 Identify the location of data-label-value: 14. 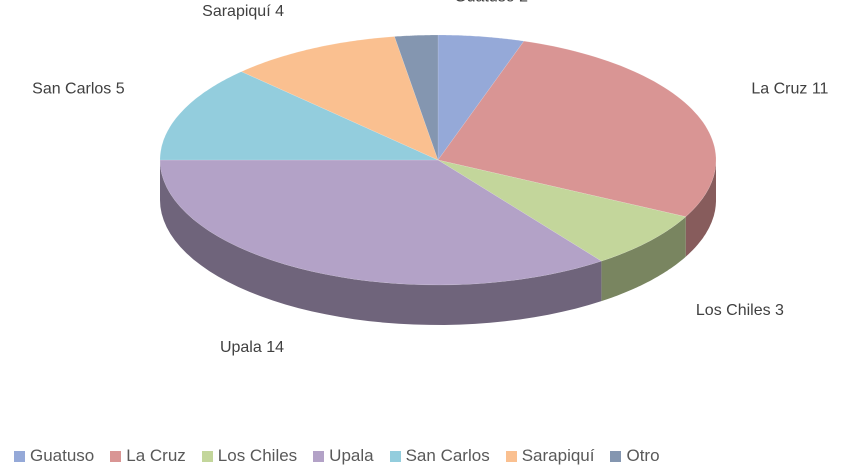
(275, 347).